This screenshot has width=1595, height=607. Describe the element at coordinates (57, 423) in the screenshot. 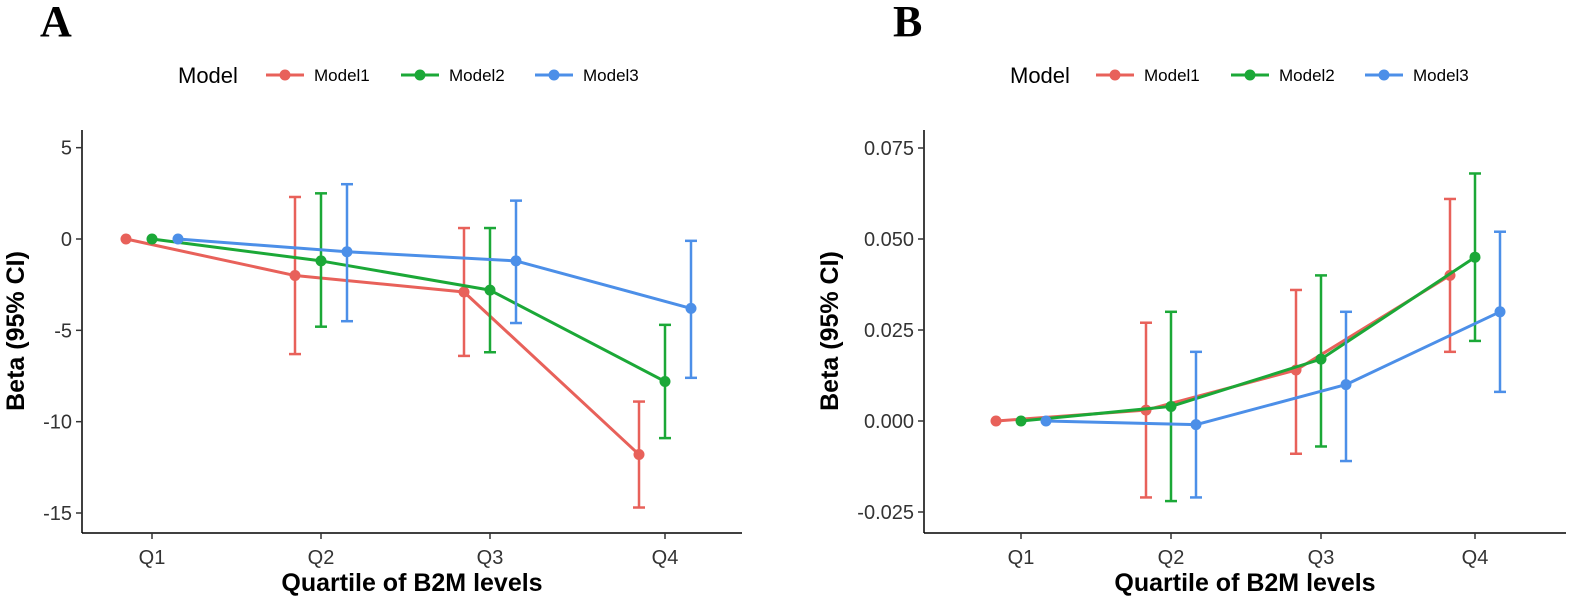

I see `y-tick-label: -10` at that location.